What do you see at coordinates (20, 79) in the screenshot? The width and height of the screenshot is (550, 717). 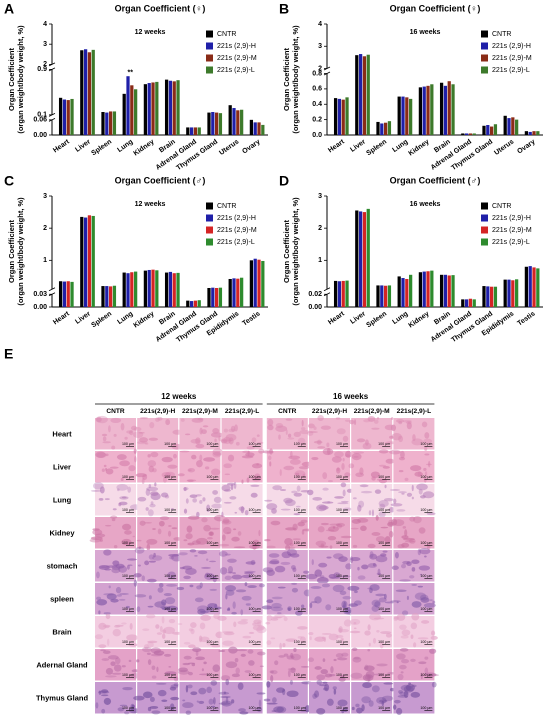 I see `y-axis-label: (organ weight/body weight, %)` at bounding box center [20, 79].